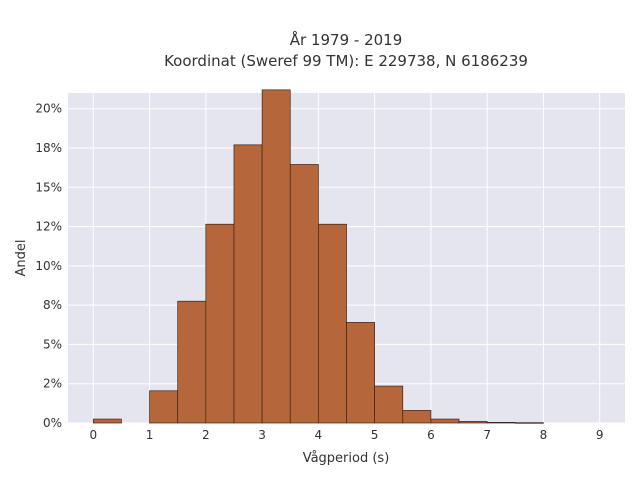 Image resolution: width=640 pixels, height=480 pixels. What do you see at coordinates (431, 435) in the screenshot?
I see `x-tick-label: 6` at bounding box center [431, 435].